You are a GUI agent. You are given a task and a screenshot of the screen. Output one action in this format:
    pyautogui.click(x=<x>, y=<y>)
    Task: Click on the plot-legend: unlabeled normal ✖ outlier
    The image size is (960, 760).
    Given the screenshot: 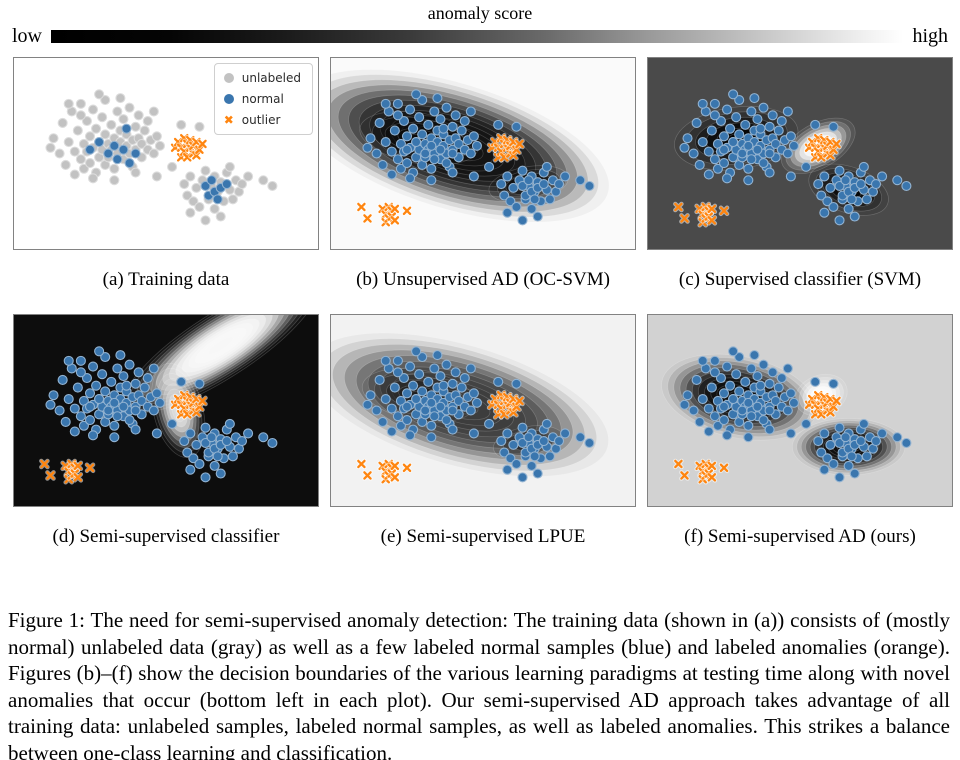 What is the action you would take?
    pyautogui.click(x=263, y=99)
    